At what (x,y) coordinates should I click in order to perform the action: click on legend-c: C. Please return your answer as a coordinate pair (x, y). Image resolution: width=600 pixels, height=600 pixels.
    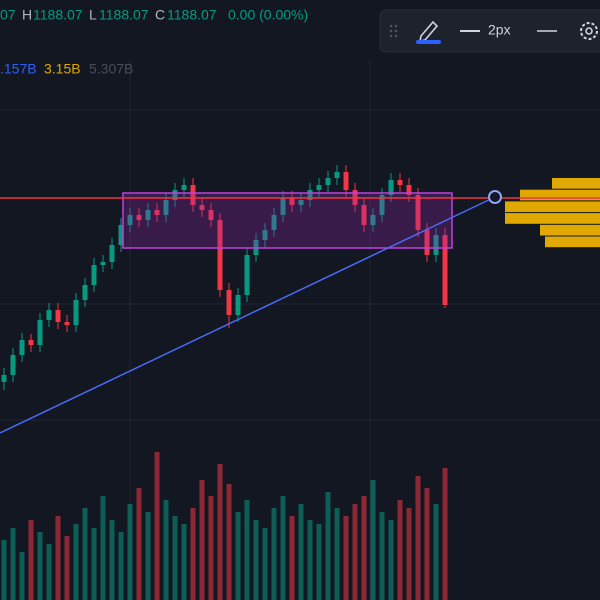
    Looking at the image, I should click on (160, 15).